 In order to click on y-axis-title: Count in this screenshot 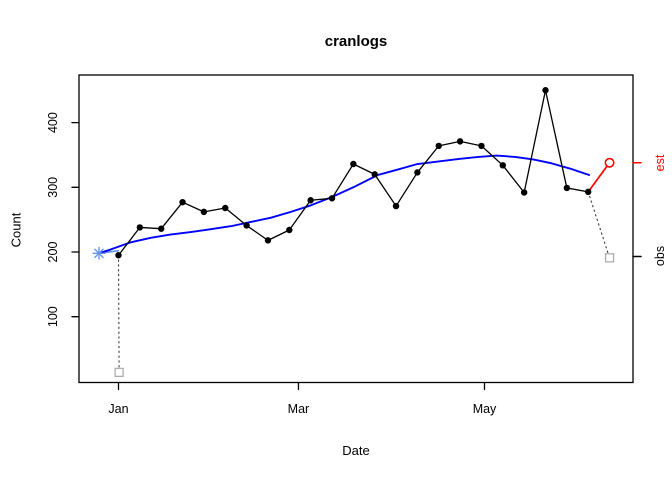, I will do `click(16, 230)`.